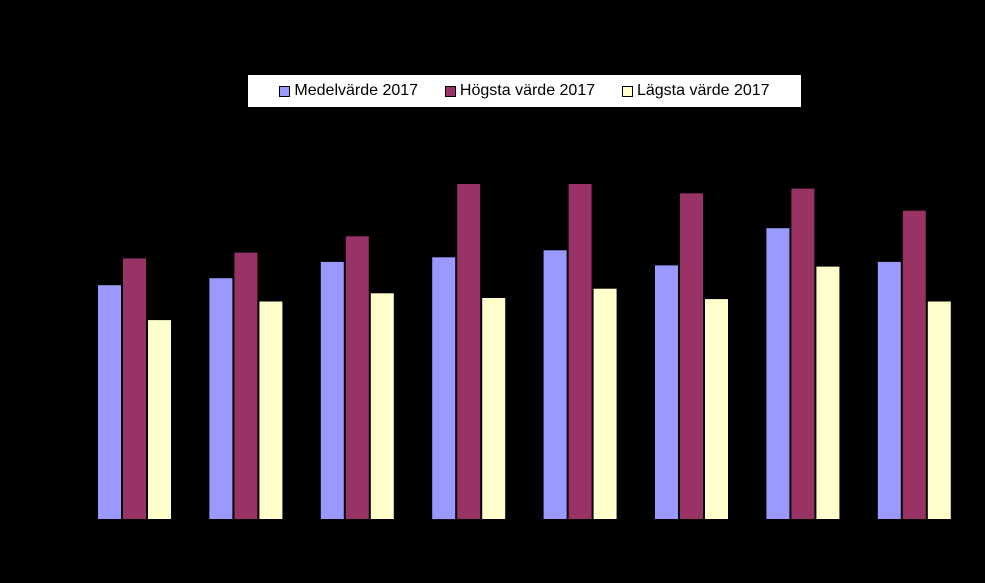 The width and height of the screenshot is (985, 583). What do you see at coordinates (221, 398) in the screenshot?
I see `bar-s0-c1` at bounding box center [221, 398].